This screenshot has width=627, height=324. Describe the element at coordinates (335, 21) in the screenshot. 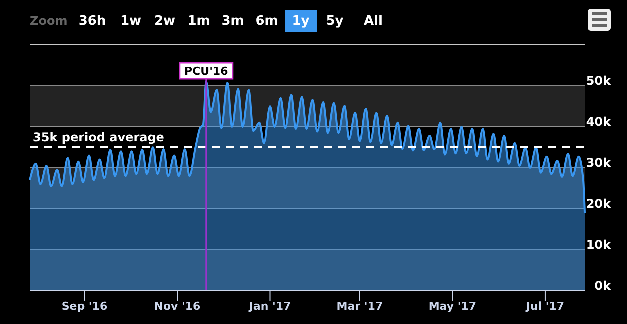

I see `text: 5y` at that location.